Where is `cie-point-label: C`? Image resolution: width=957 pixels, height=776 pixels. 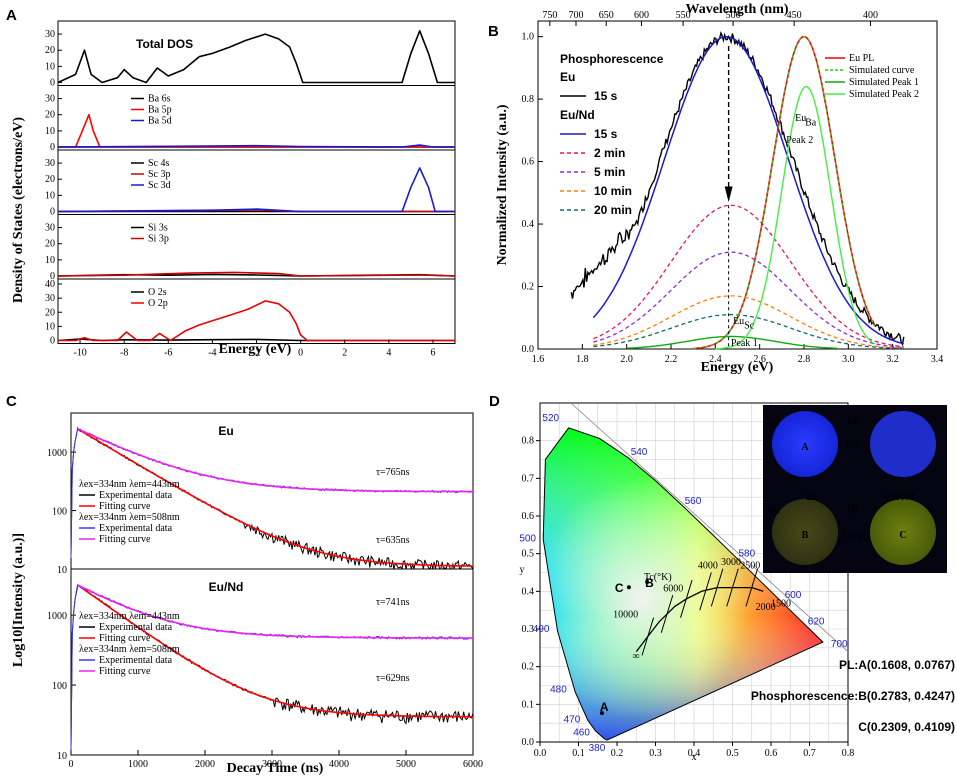
cie-point-label: C is located at coordinates (619, 588).